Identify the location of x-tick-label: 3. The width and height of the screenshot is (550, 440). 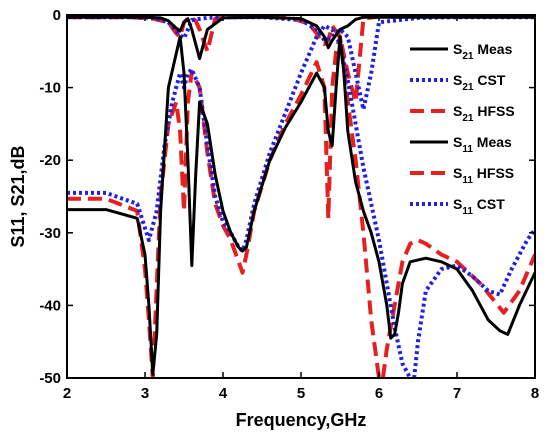
(145, 393).